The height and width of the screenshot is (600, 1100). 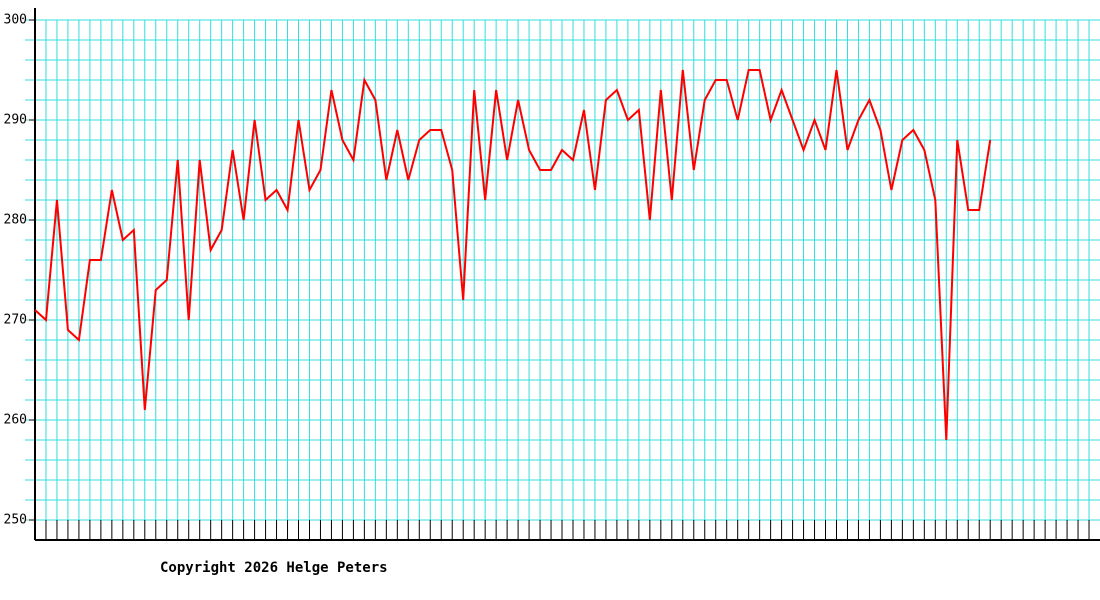 I want to click on y-tick-label: 250, so click(x=15, y=520).